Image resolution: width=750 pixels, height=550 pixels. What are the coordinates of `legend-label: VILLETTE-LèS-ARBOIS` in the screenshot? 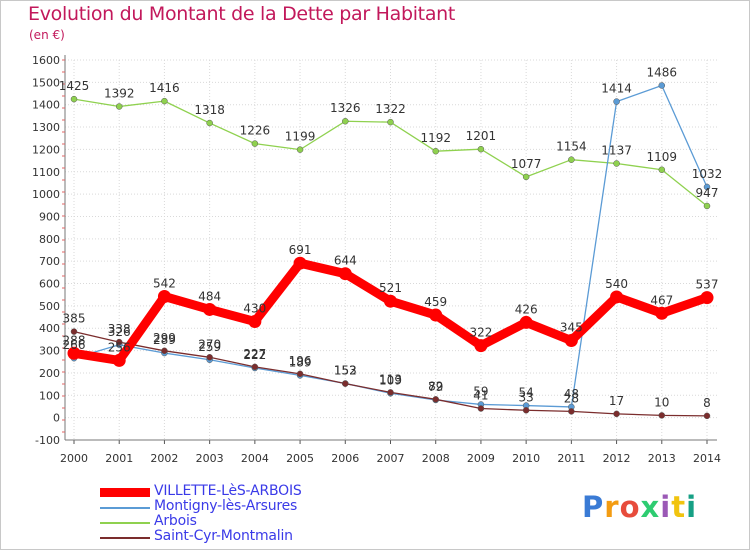 It's located at (228, 491).